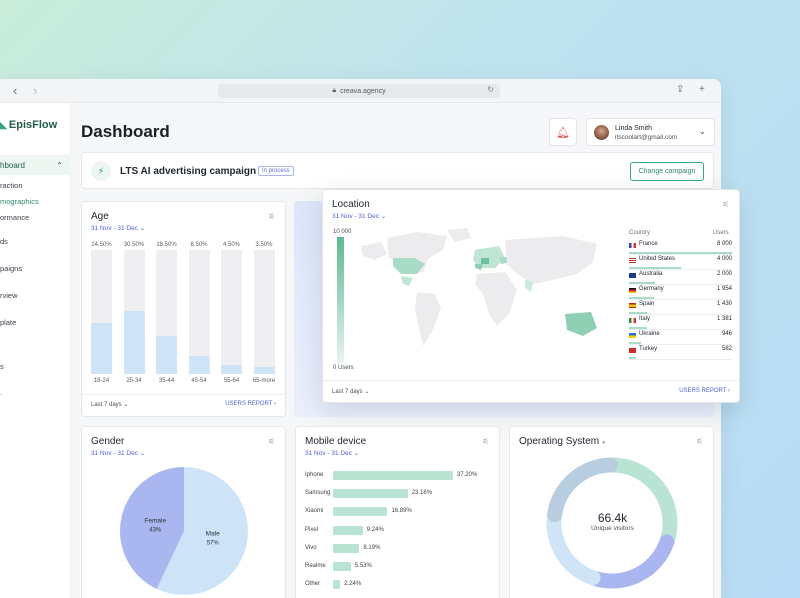  What do you see at coordinates (724, 259) in the screenshot?
I see `country-users: 4 000` at bounding box center [724, 259].